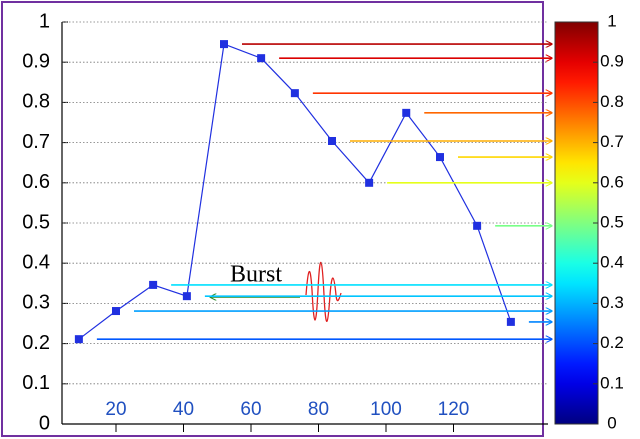  I want to click on colorbar, so click(576, 223).